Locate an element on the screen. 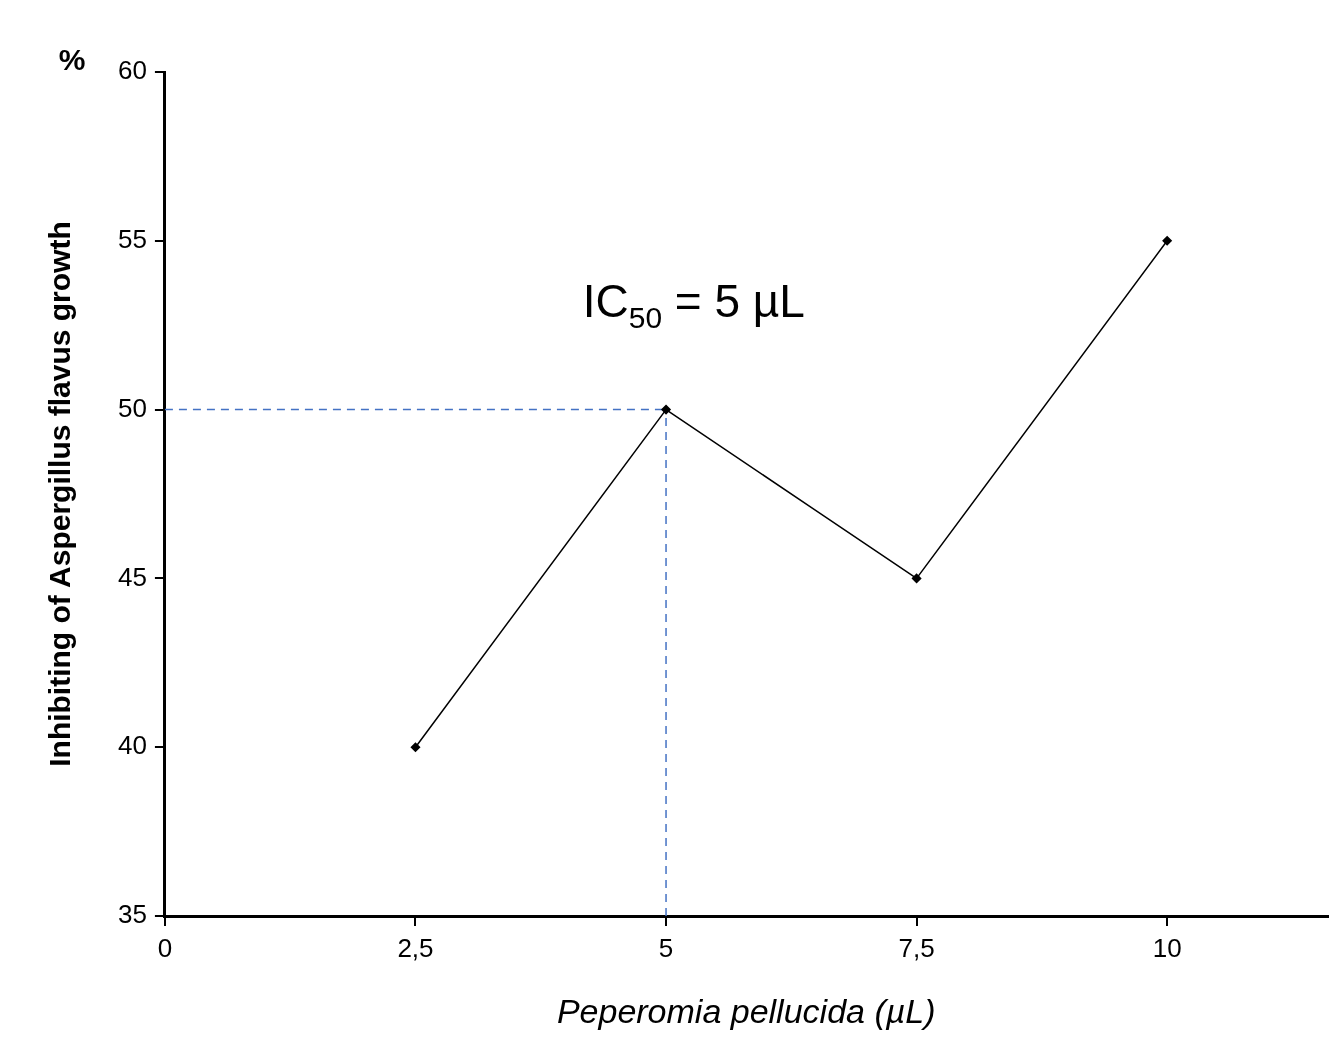  x-axis-title: Peperomia pellucida (µL) is located at coordinates (746, 1011).